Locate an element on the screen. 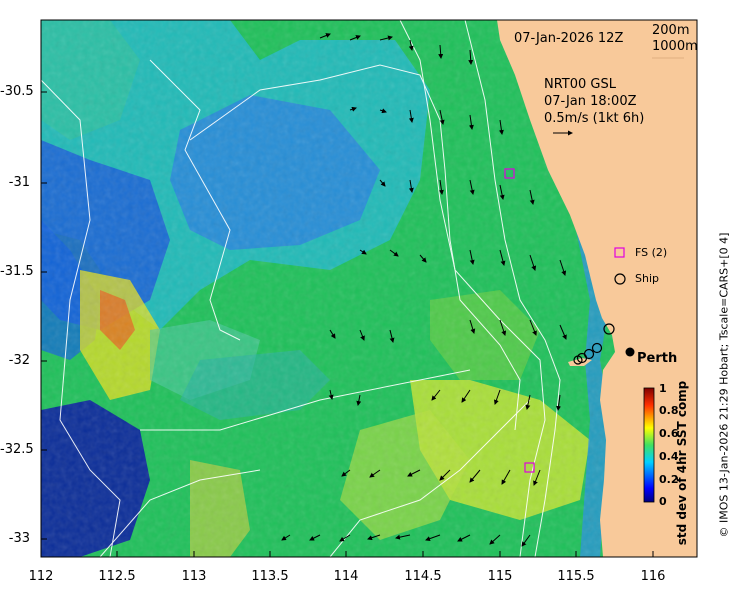 Image resolution: width=740 pixels, height=592 pixels. x-tick-label: 112 is located at coordinates (41, 576).